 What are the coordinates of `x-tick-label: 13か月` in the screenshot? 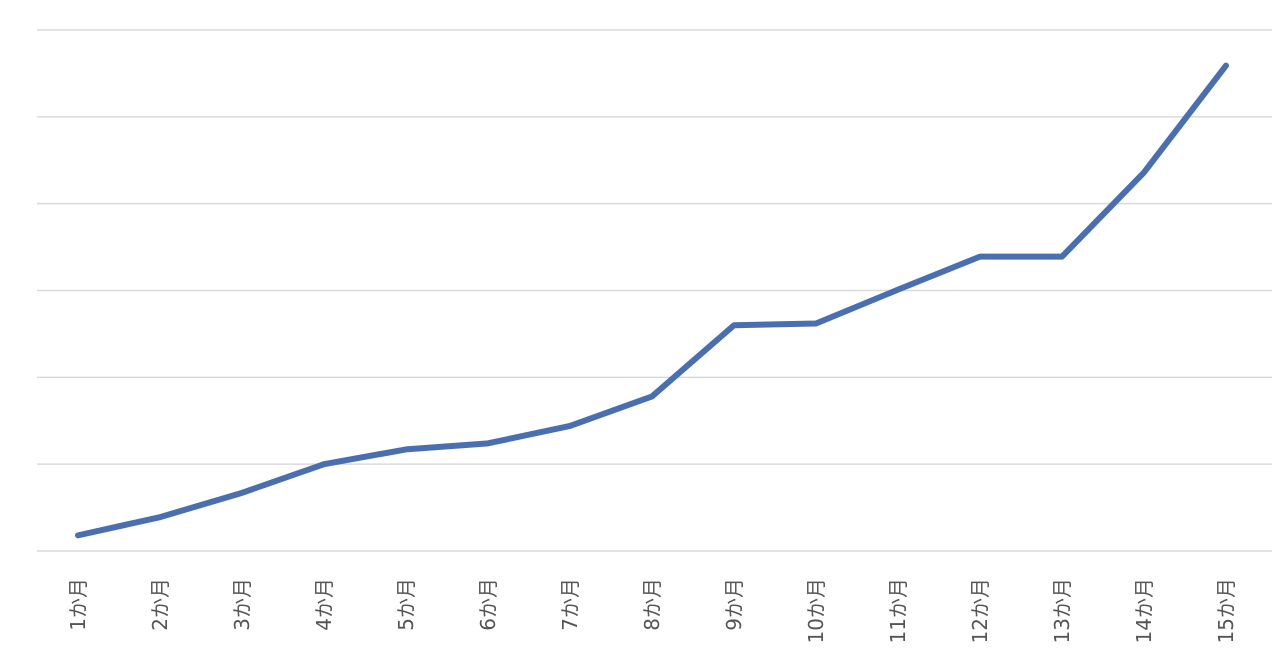 It's located at (1062, 610).